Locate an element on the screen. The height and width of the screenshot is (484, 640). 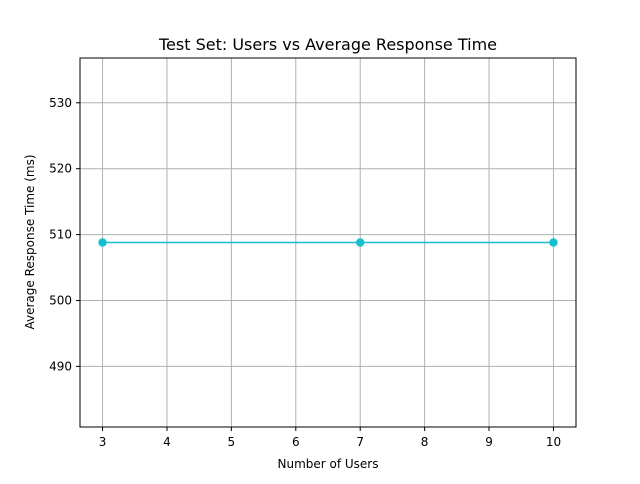
y-tick-label: 530 is located at coordinates (60, 103).